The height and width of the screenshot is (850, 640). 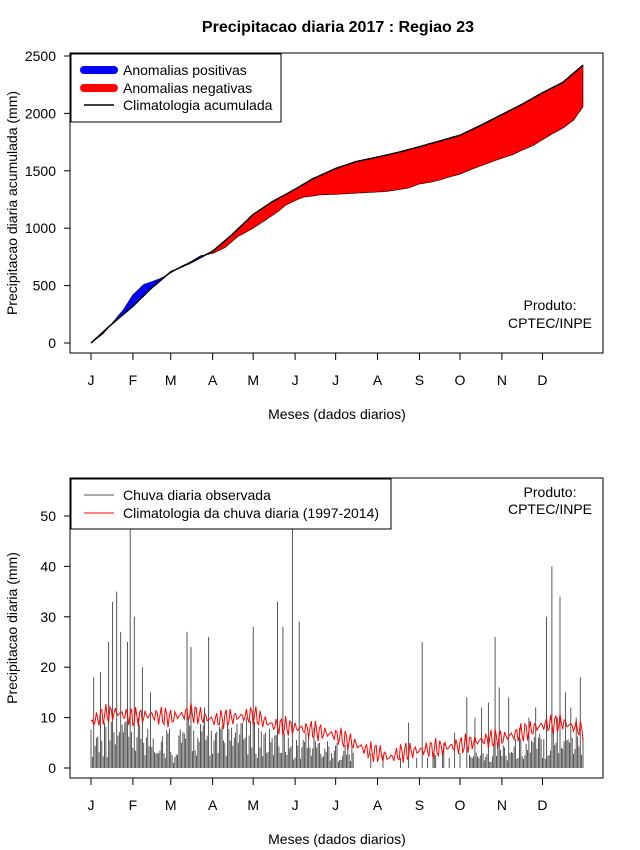 I want to click on top-annotation-line2: CPTEC/INPE, so click(x=550, y=323).